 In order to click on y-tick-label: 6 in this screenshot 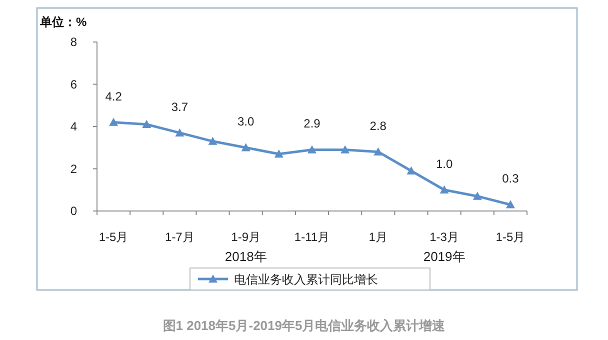, I will do `click(74, 84)`.